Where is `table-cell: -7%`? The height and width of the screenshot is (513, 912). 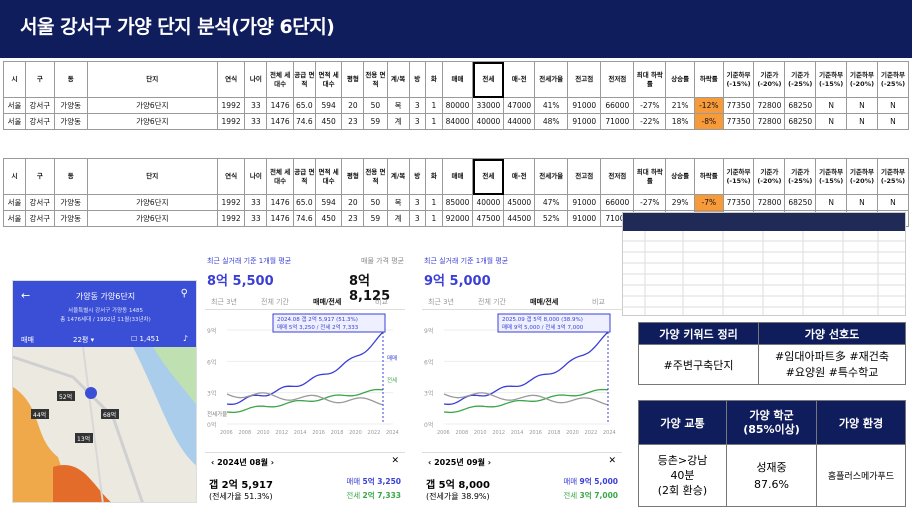
table-cell: -7% is located at coordinates (708, 202).